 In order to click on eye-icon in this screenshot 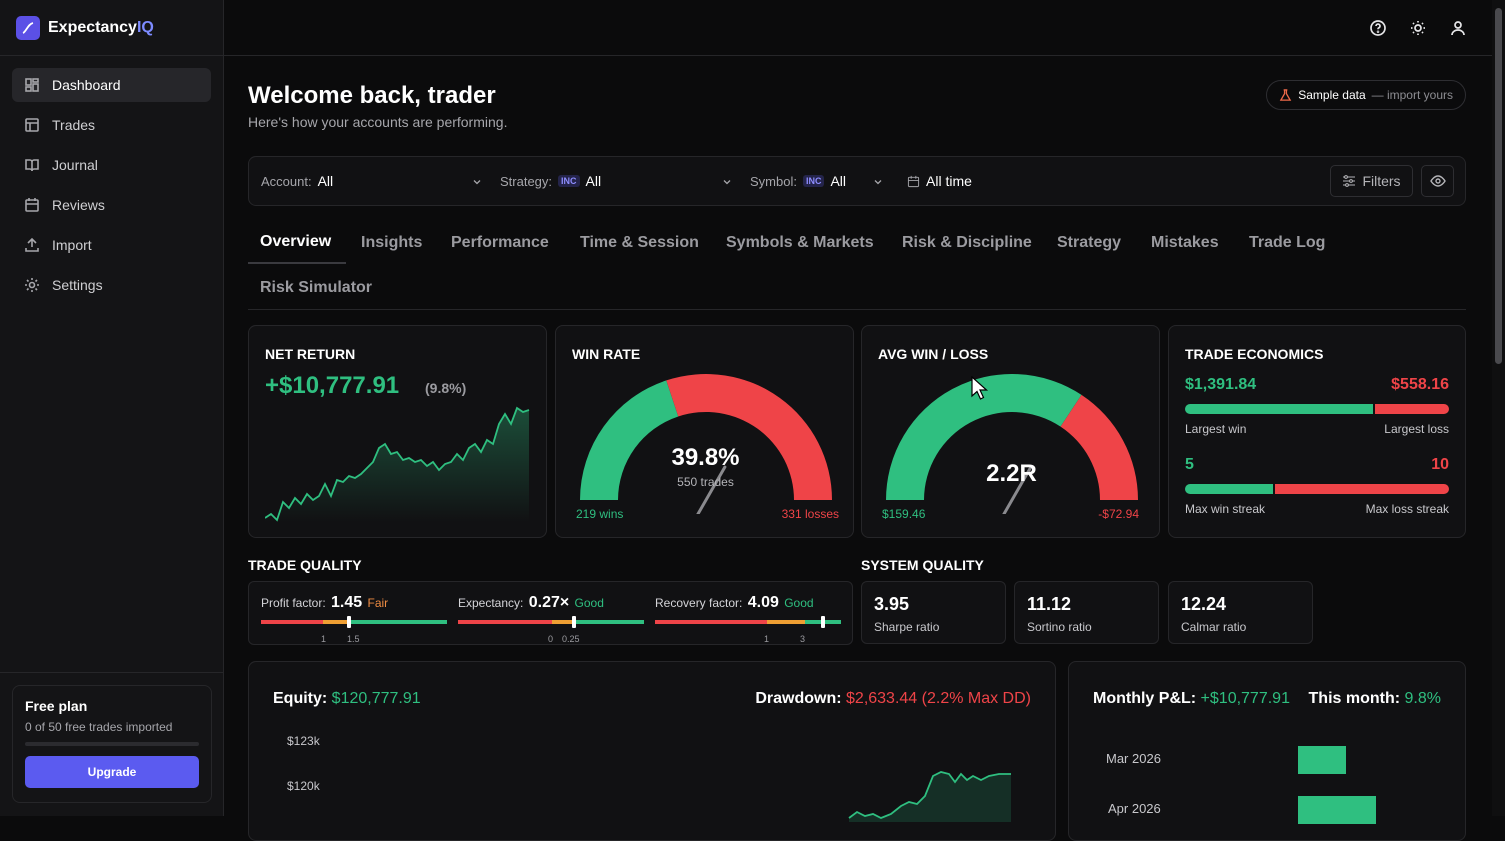, I will do `click(1437, 181)`.